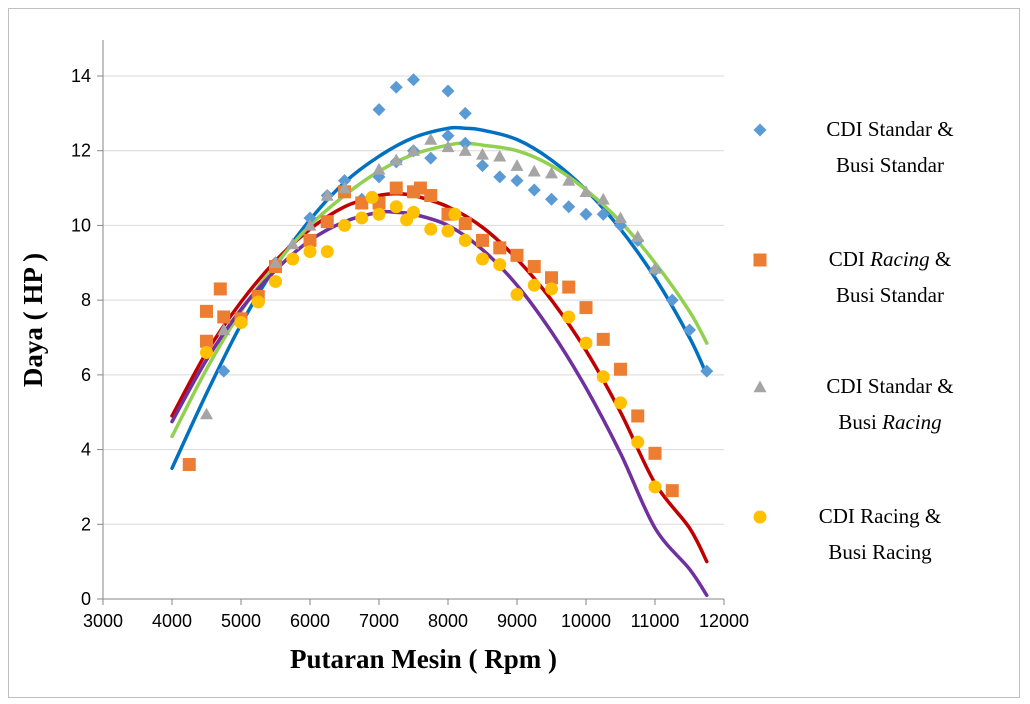 This screenshot has height=704, width=1030. I want to click on legend-label-series-4: Busi Racing, so click(880, 552).